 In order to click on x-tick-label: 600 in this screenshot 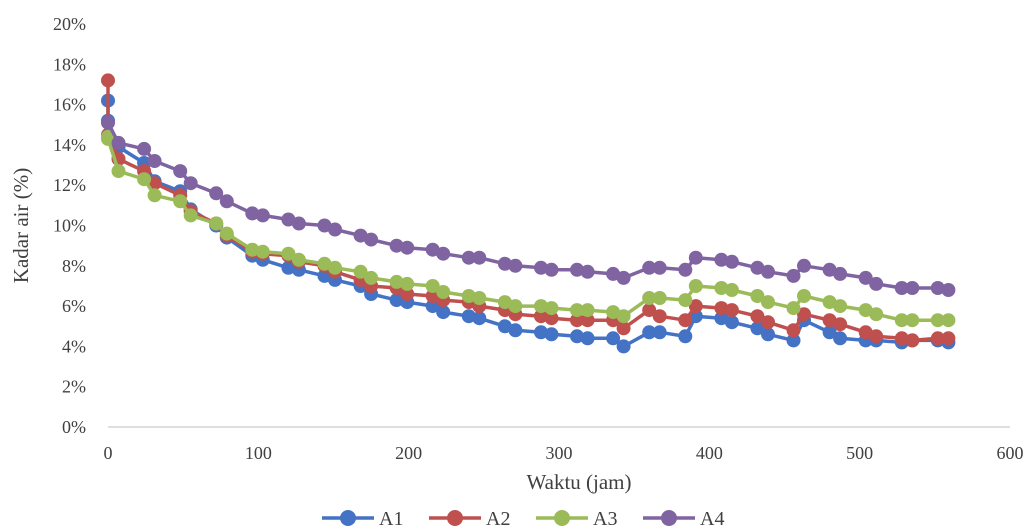, I will do `click(1010, 453)`.